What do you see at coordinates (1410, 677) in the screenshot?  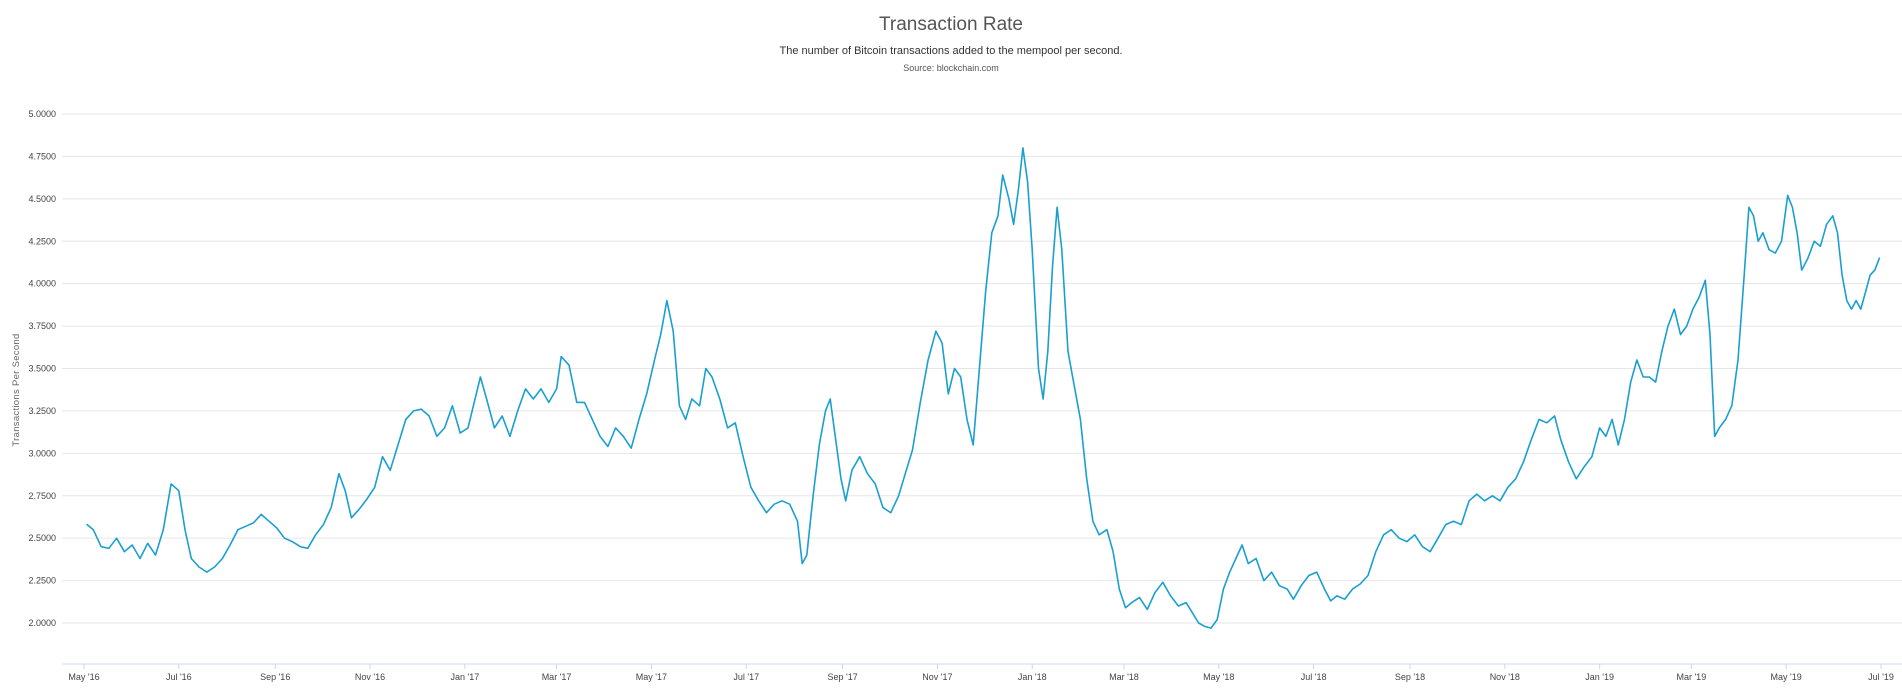 I see `x-tick-label: Sep '18` at bounding box center [1410, 677].